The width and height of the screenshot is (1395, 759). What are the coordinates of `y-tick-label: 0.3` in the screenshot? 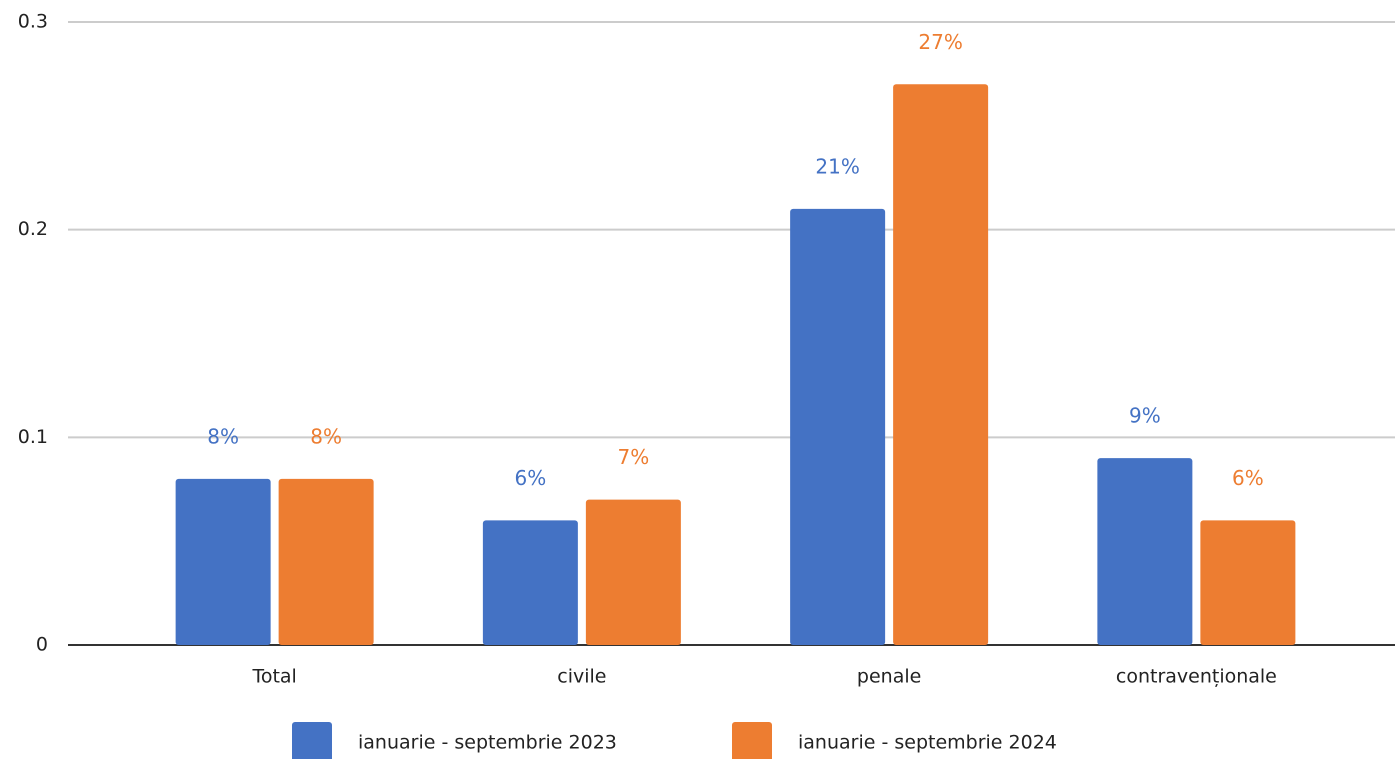 It's located at (33, 22).